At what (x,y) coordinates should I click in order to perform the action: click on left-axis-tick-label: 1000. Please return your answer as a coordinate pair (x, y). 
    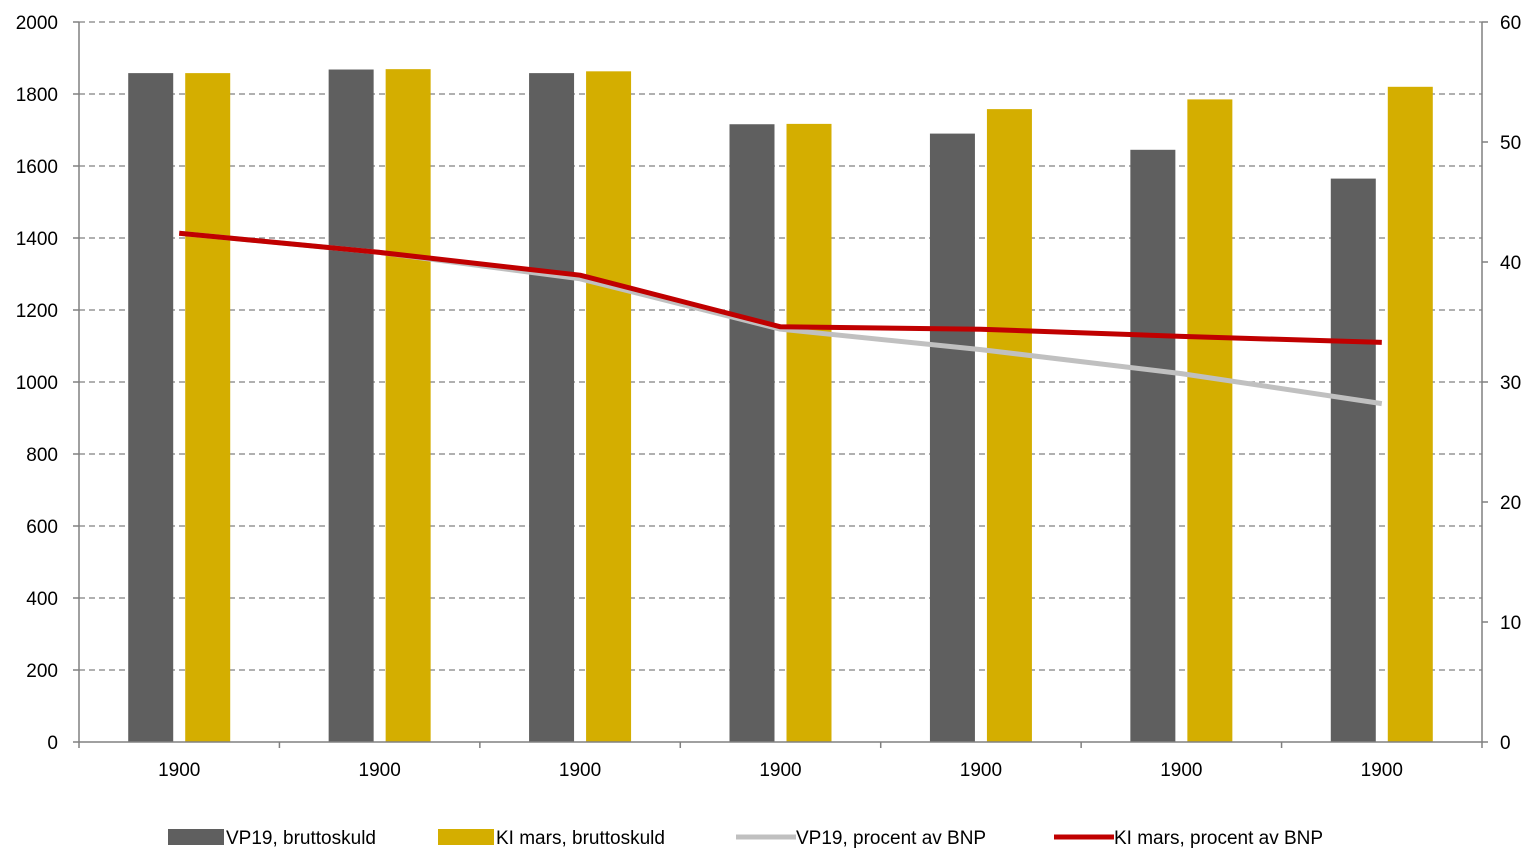
    Looking at the image, I should click on (37, 383).